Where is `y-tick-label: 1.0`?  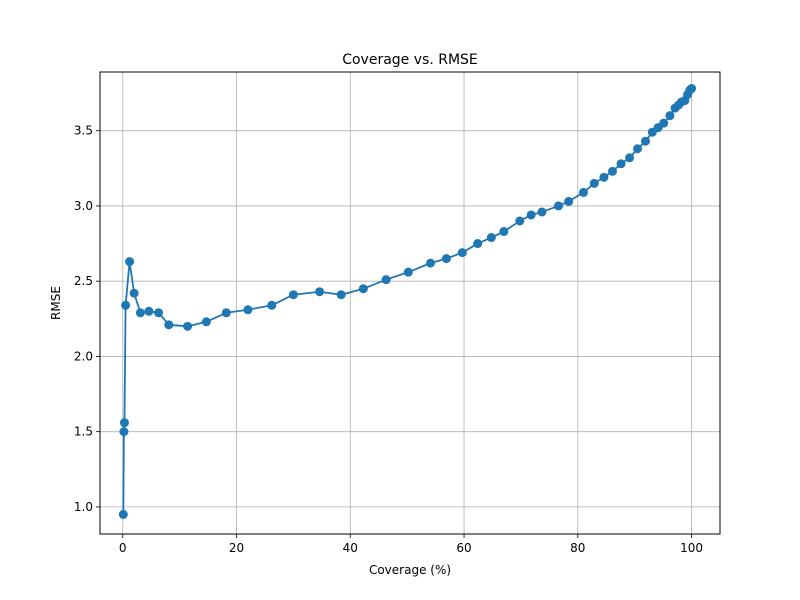 y-tick-label: 1.0 is located at coordinates (83, 507).